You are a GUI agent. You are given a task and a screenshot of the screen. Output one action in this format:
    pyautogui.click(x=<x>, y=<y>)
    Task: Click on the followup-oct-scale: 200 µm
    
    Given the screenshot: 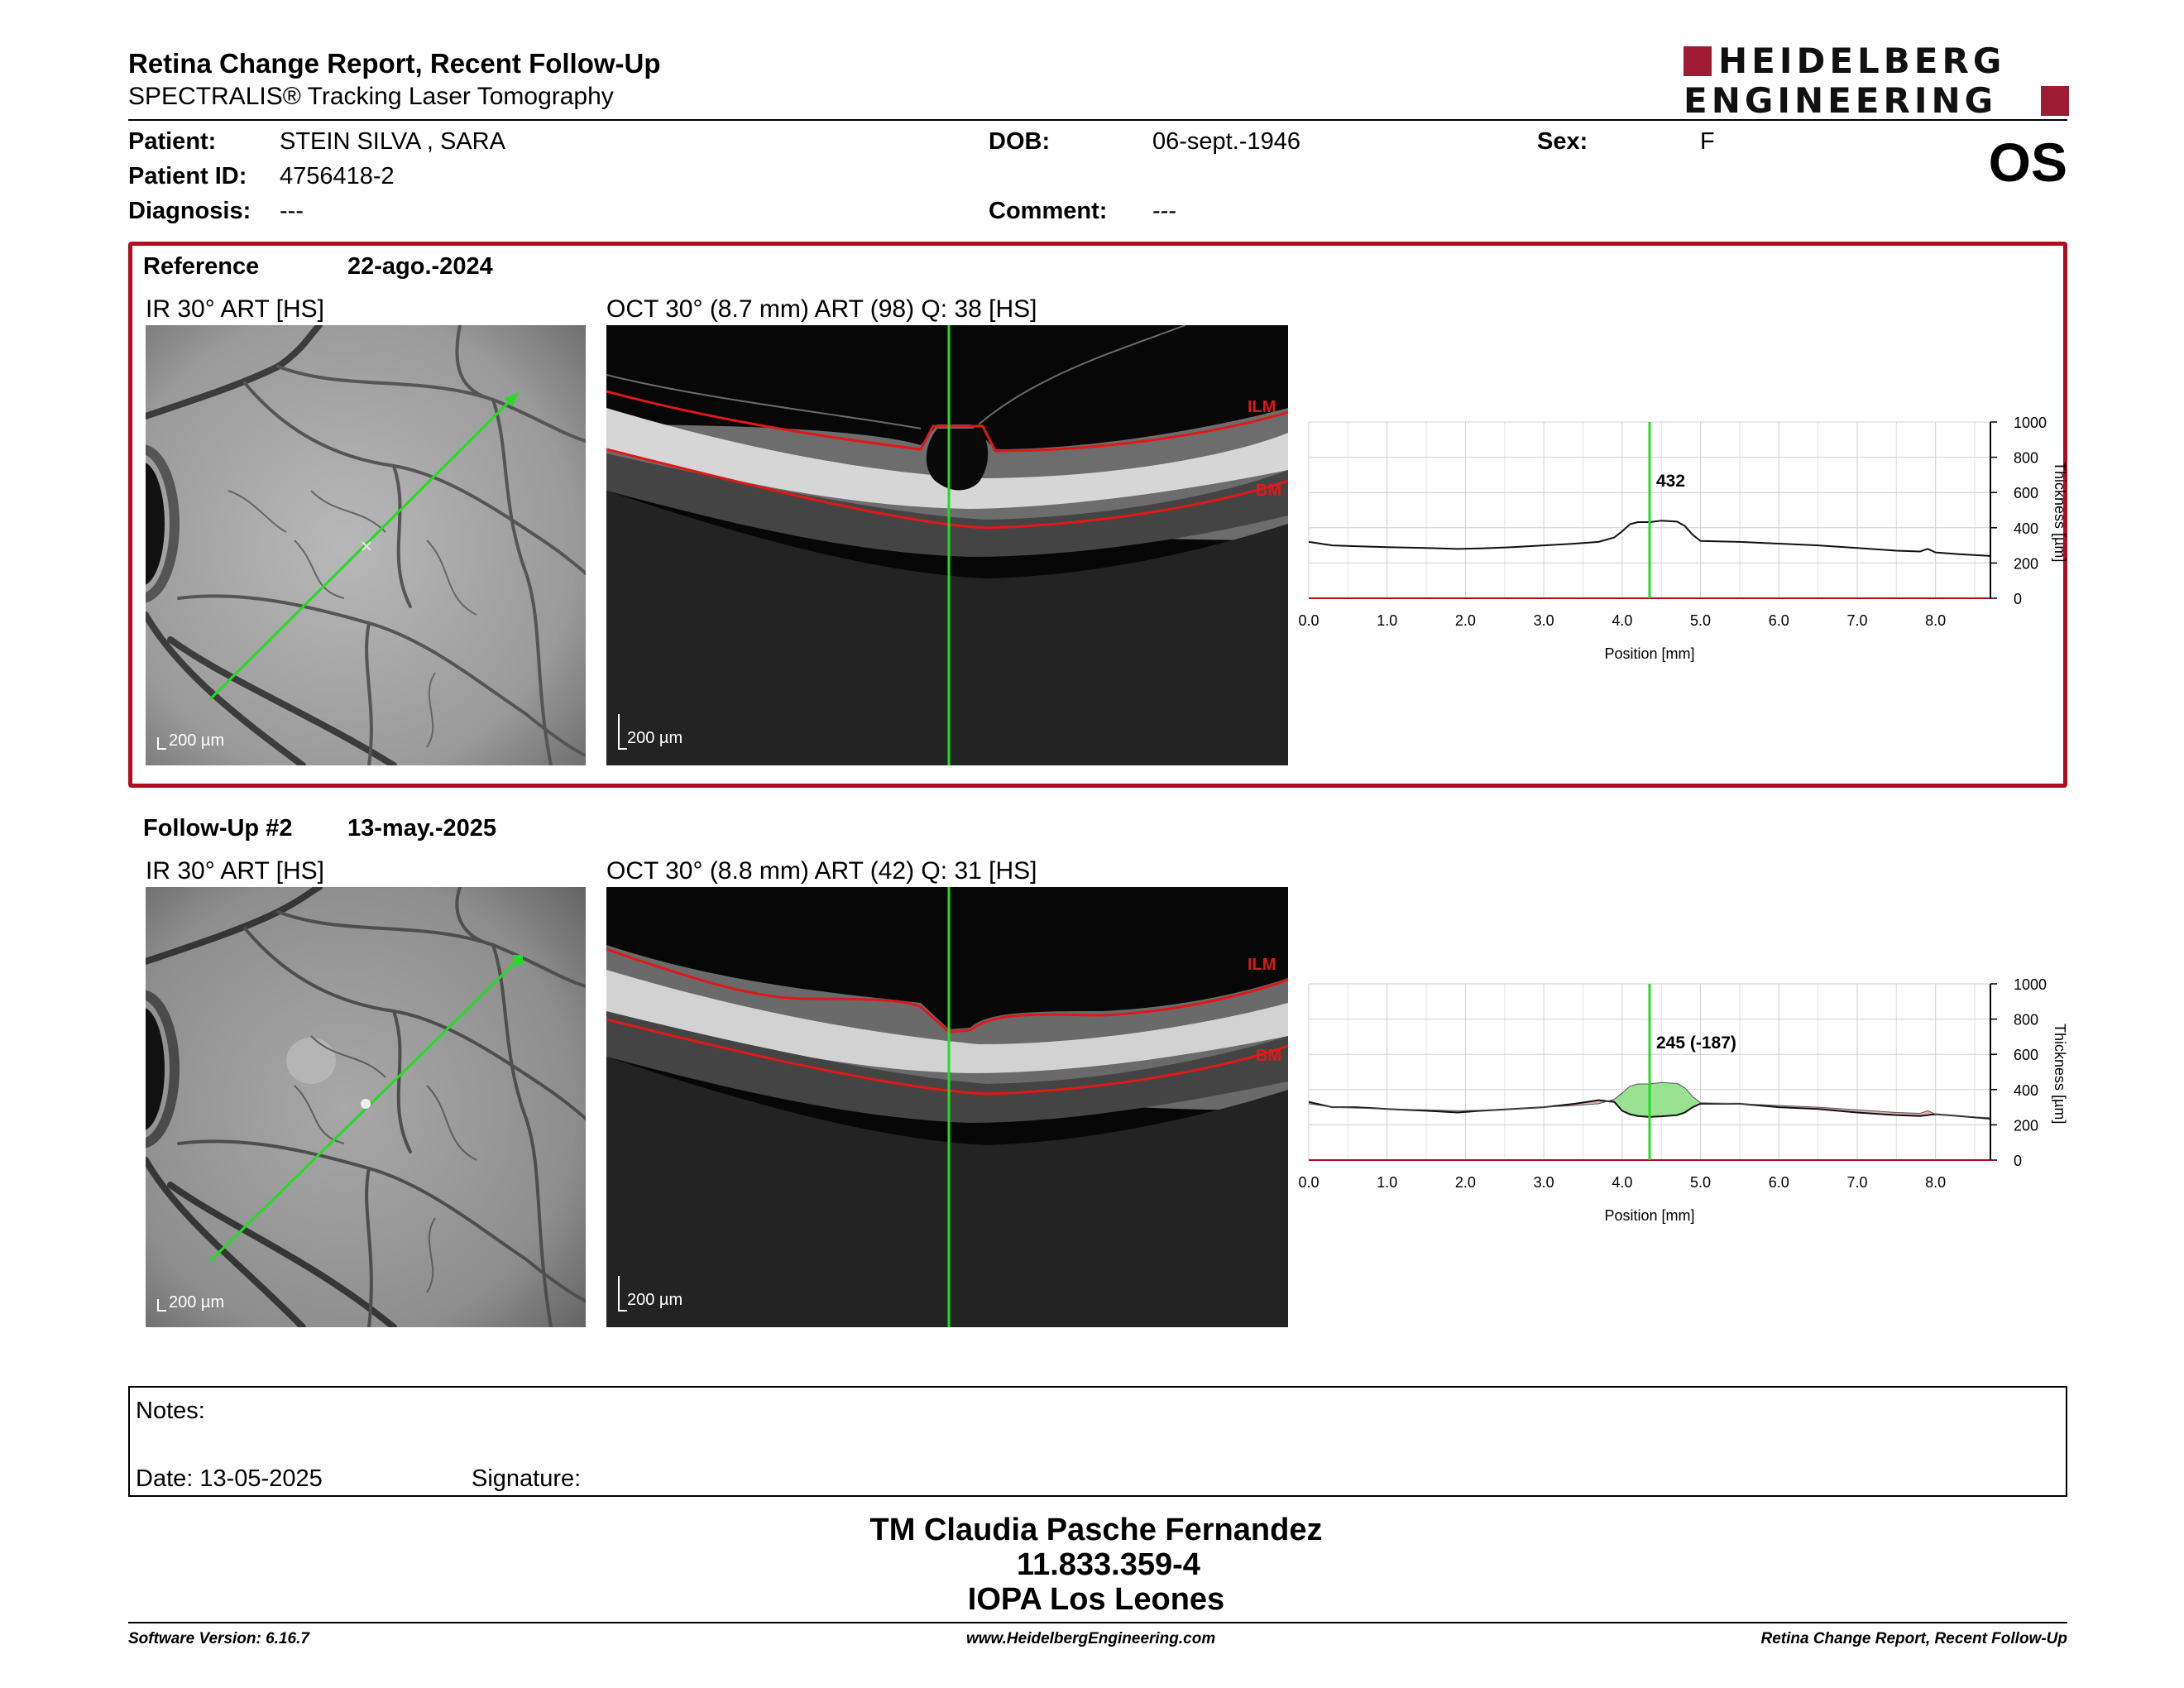 What is the action you would take?
    pyautogui.click(x=654, y=1300)
    